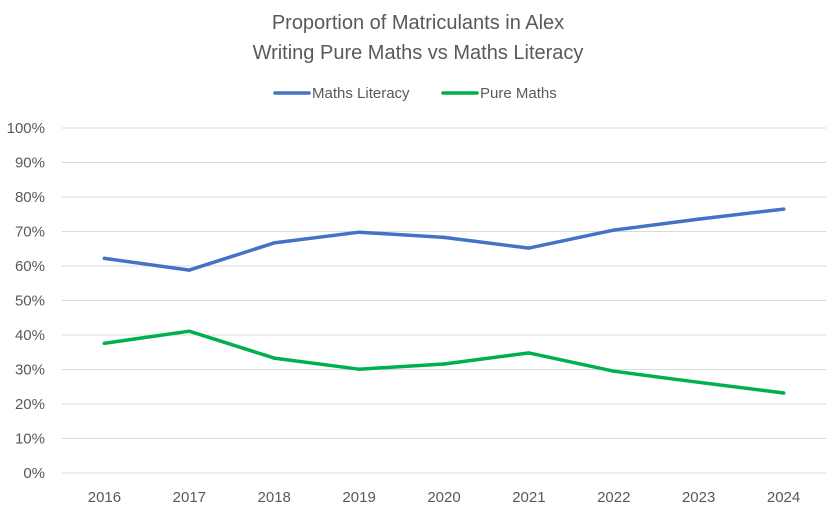 This screenshot has height=513, width=834. What do you see at coordinates (359, 369) in the screenshot?
I see `data-point-pure-maths-2019` at bounding box center [359, 369].